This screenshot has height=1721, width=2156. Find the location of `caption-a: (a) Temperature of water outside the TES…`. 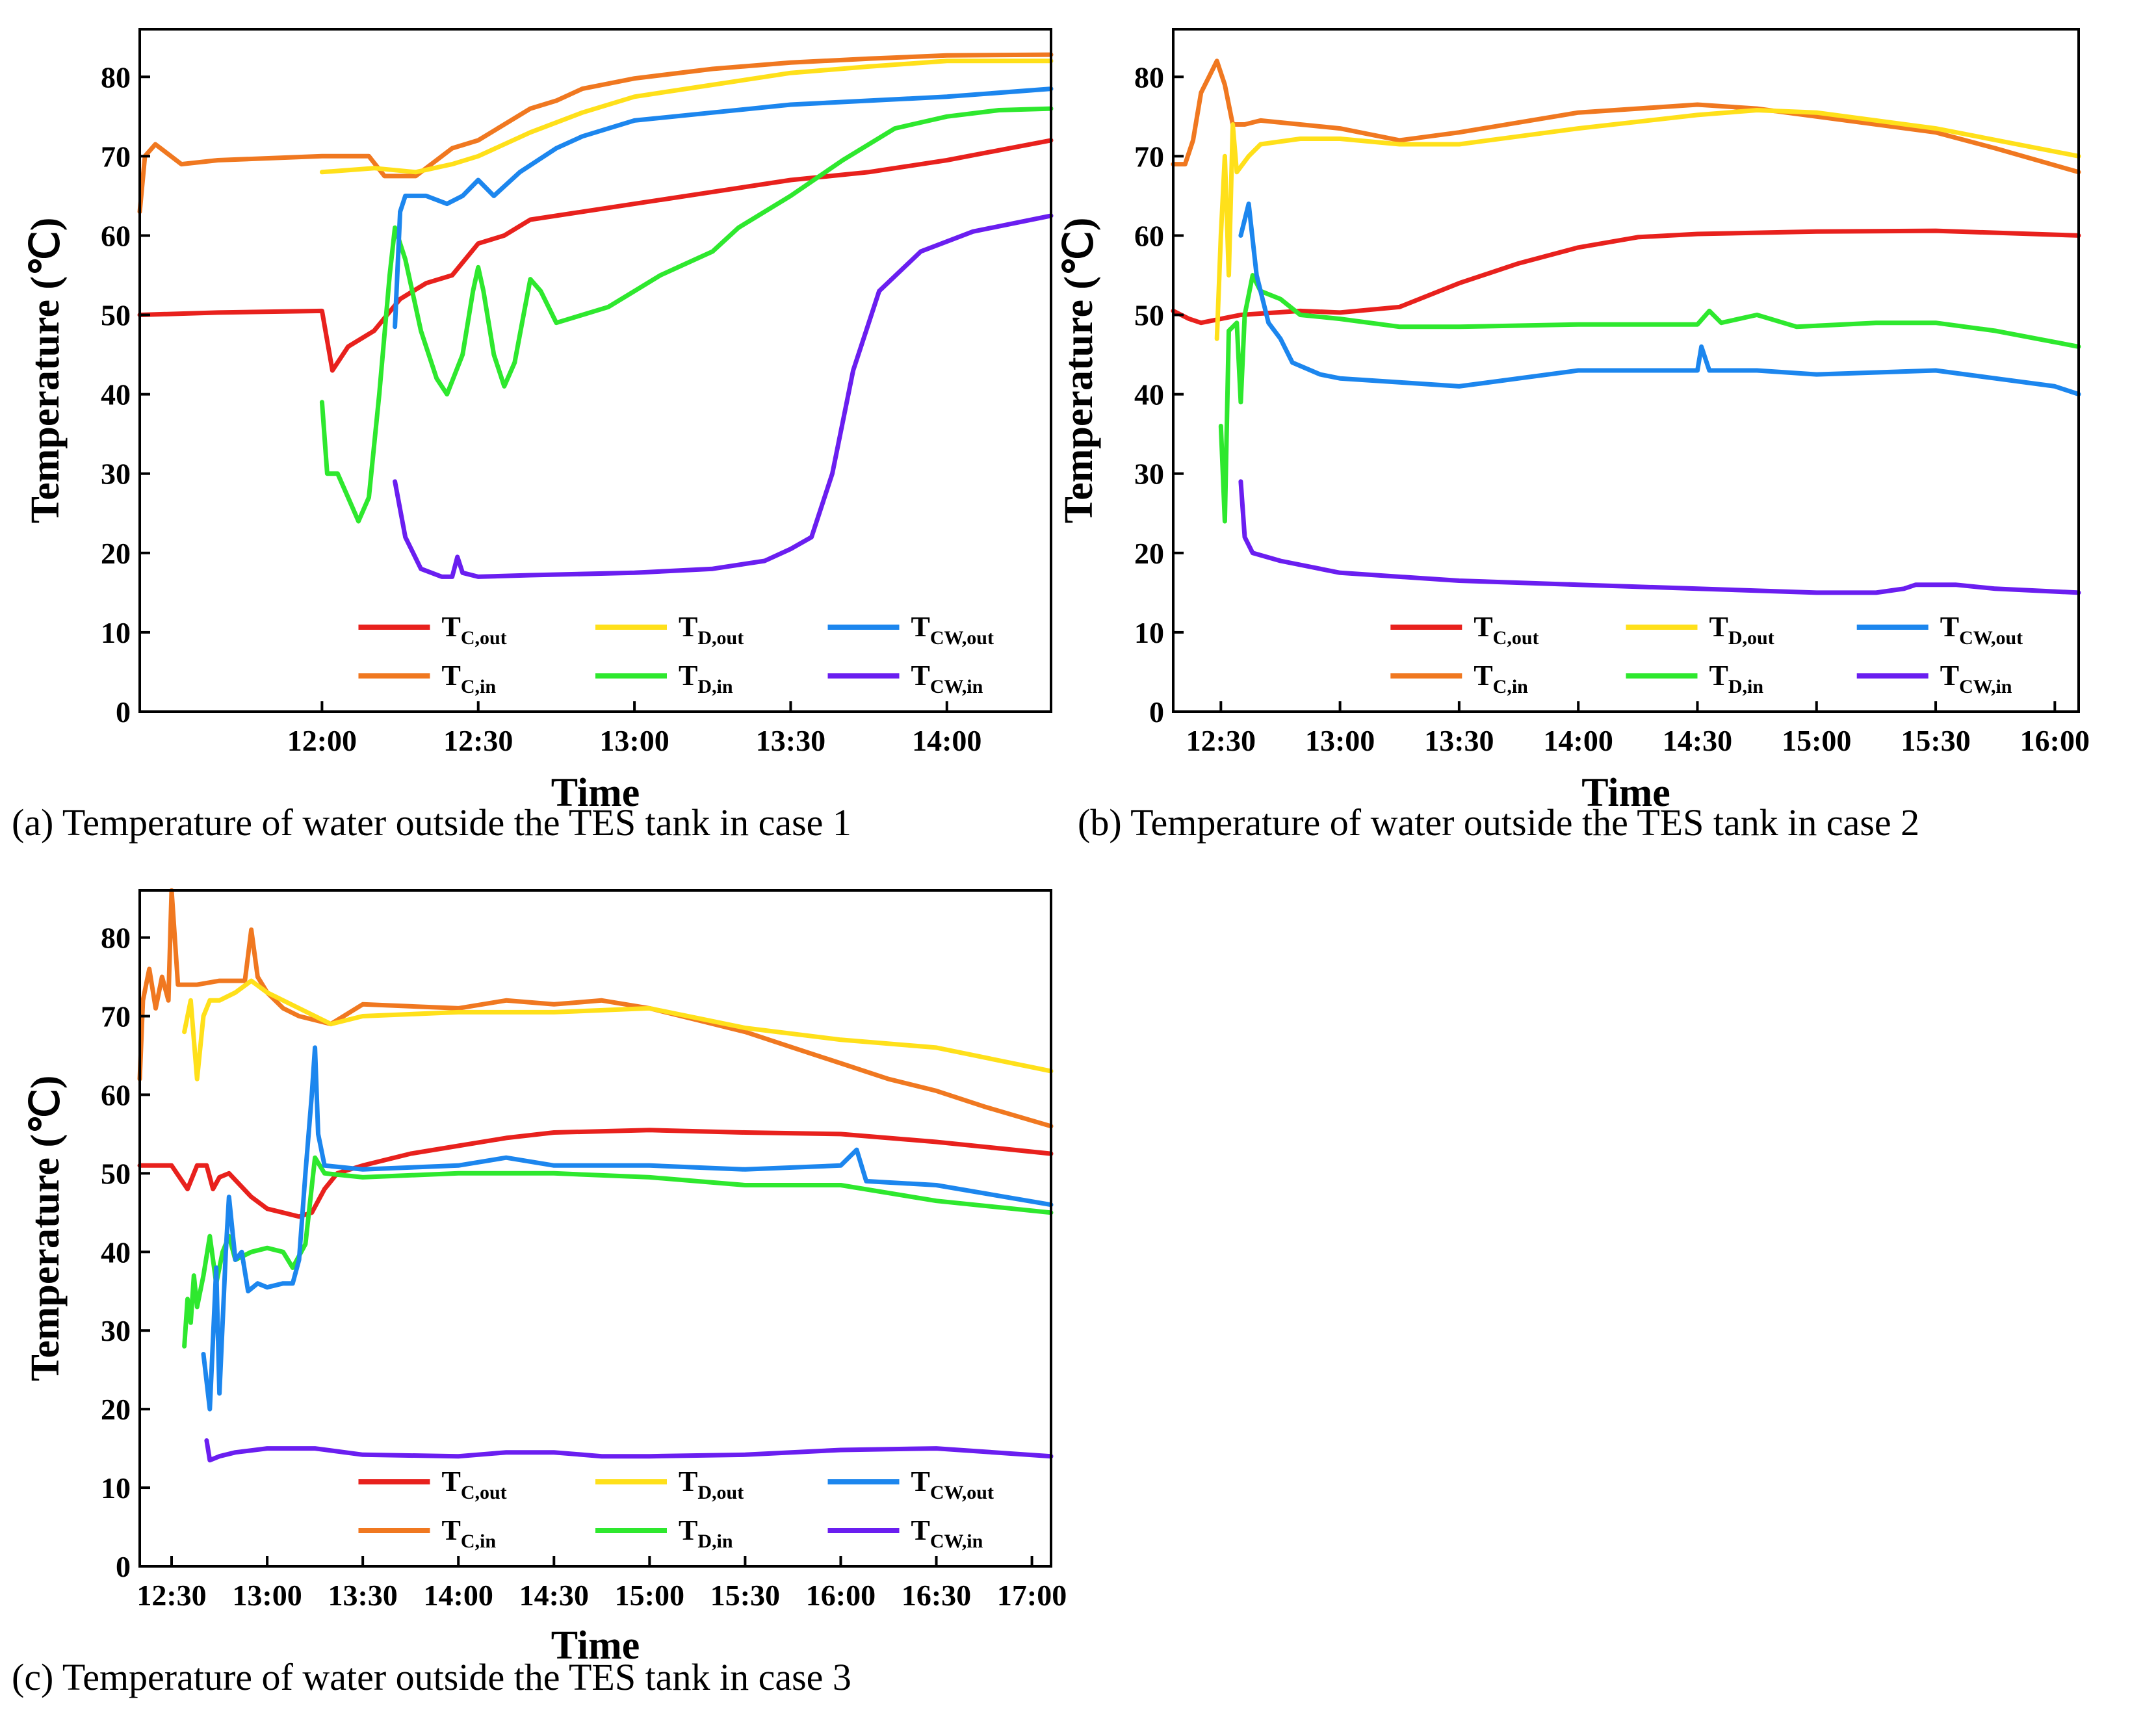

caption-a: (a) Temperature of water outside the TES… is located at coordinates (432, 822).